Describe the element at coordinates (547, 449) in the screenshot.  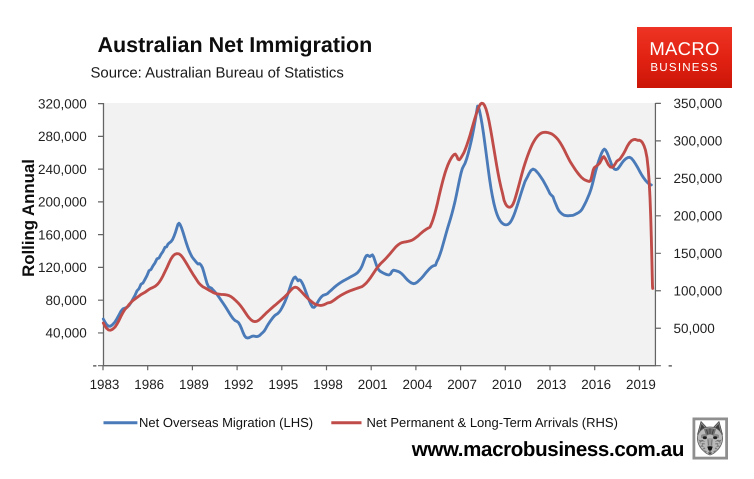
I see `svg-text: www.macrobusiness.com.au` at that location.